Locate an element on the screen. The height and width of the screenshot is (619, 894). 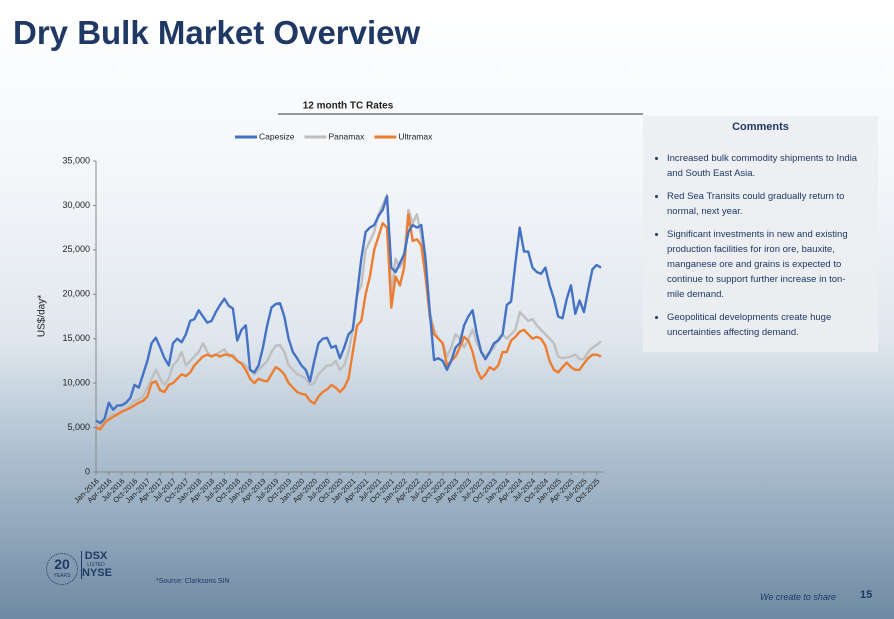
y-tick-label: 30,000 is located at coordinates (76, 205).